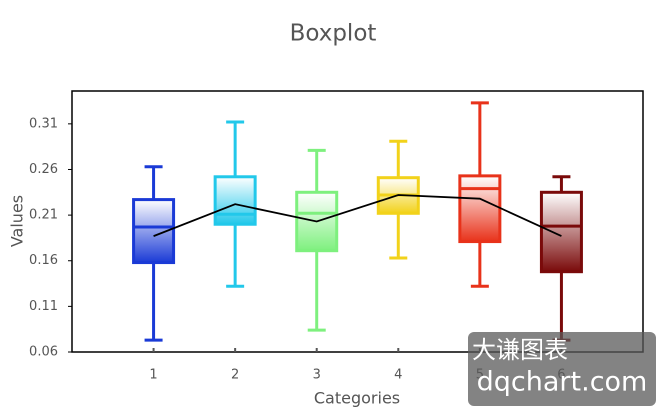 This screenshot has width=667, height=417. I want to click on watermark: 大谦图表 dqchart.com, so click(562, 369).